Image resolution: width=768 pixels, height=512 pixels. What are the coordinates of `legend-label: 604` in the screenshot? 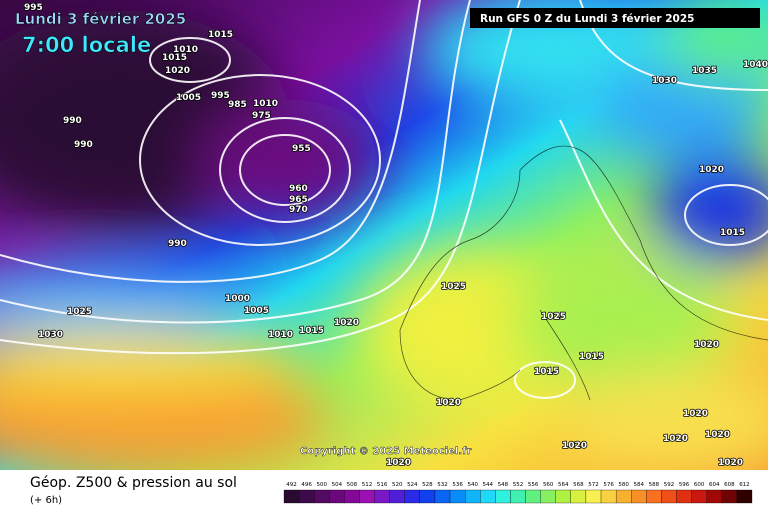 It's located at (714, 485).